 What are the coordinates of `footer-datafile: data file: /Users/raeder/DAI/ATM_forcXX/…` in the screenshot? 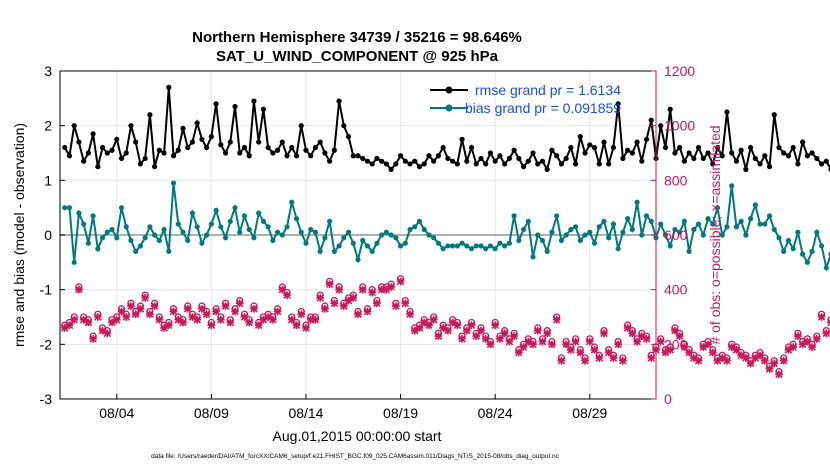 It's located at (355, 456).